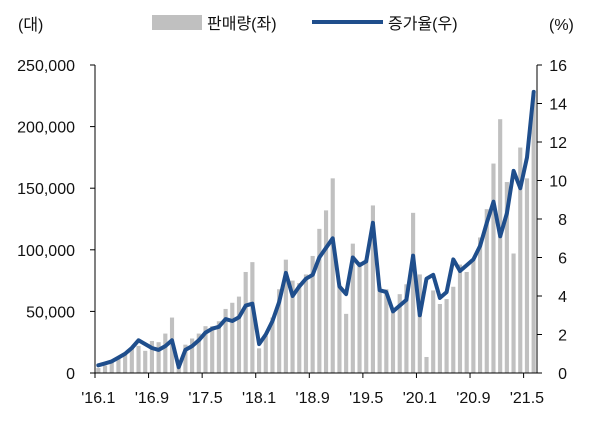 The image size is (596, 425). What do you see at coordinates (30, 25) in the screenshot?
I see `left-axis-unit: (대)` at bounding box center [30, 25].